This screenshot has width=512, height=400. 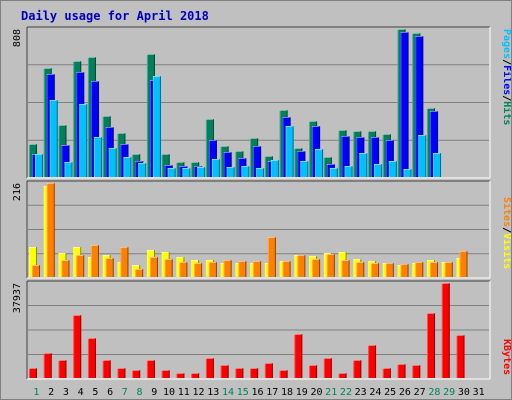 What do you see at coordinates (506, 113) in the screenshot?
I see `legend-item: Hits` at bounding box center [506, 113].